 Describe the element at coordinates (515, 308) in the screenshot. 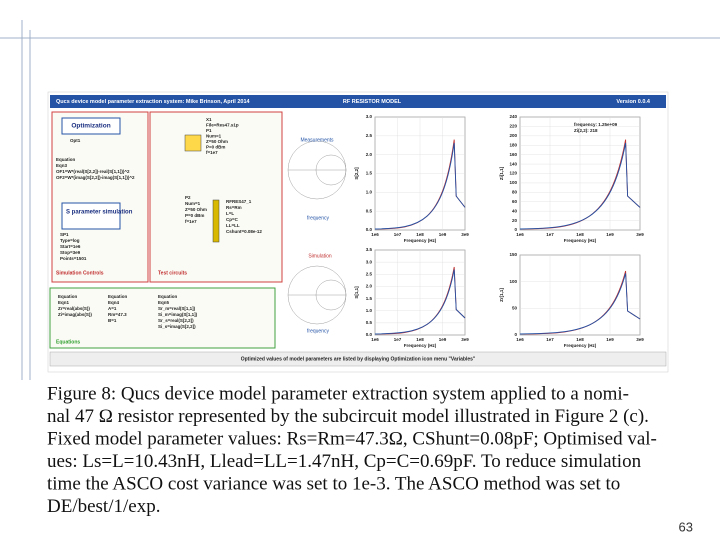

I see `y-tick-label: 50` at that location.